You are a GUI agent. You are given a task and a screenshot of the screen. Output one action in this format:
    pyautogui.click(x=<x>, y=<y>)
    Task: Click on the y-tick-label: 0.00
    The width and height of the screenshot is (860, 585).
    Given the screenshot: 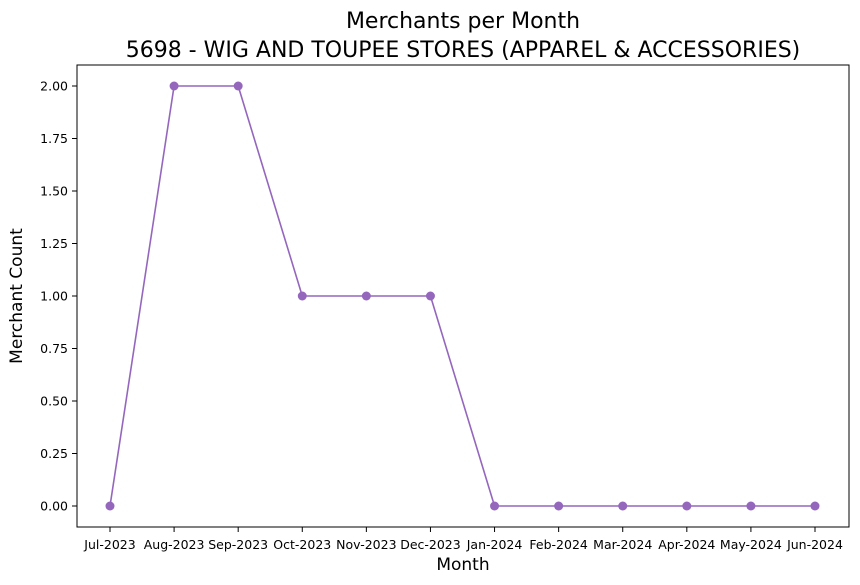 What is the action you would take?
    pyautogui.click(x=54, y=506)
    